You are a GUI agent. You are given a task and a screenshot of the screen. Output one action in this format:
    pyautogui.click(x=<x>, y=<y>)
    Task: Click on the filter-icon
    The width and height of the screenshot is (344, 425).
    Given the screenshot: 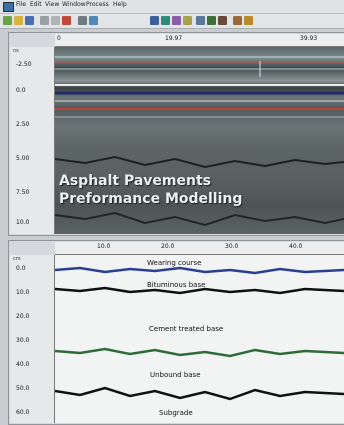 What is the action you would take?
    pyautogui.click(x=187, y=20)
    